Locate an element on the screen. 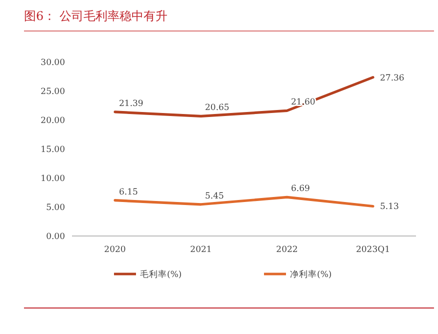 The height and width of the screenshot is (334, 438). line-series is located at coordinates (244, 97).